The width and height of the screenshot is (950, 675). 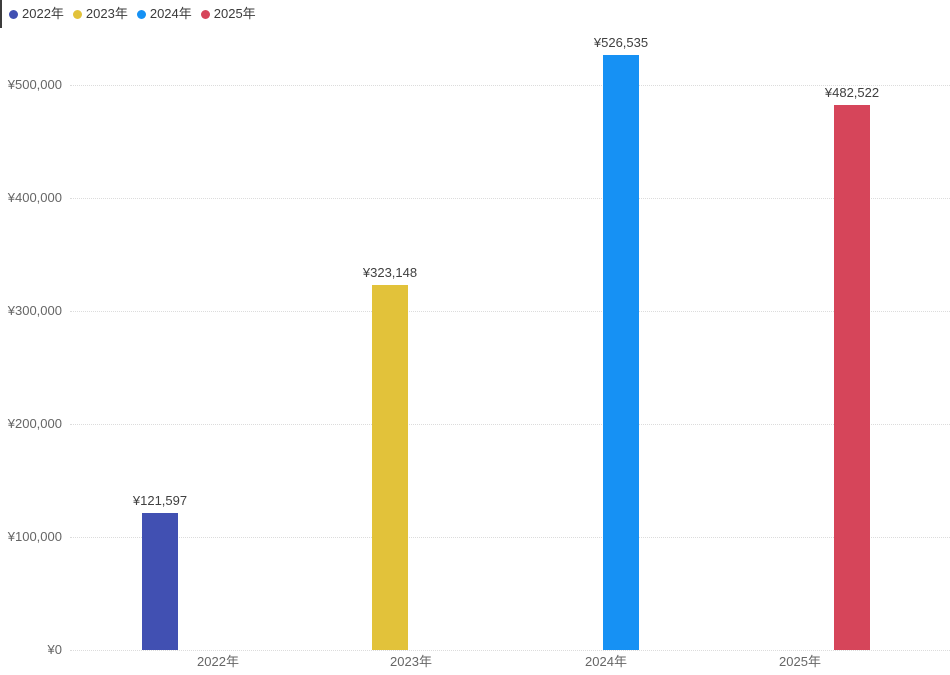 I want to click on y-axis-tick-label: ¥300,000, so click(x=34, y=310).